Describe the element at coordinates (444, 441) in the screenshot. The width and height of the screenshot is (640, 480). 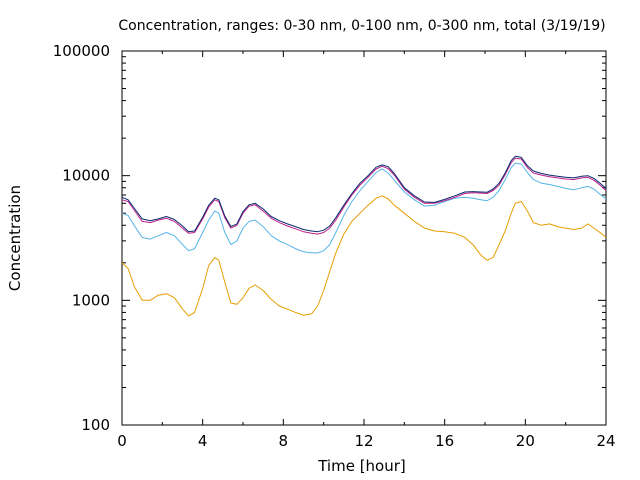
I see `x-tick-label: 16` at that location.